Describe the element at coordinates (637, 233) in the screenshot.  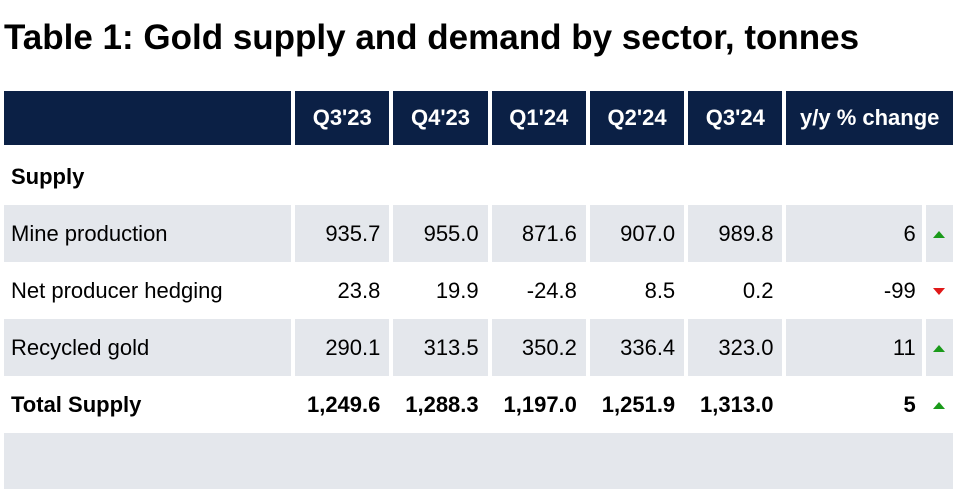
I see `cell-value: 907.0` at that location.